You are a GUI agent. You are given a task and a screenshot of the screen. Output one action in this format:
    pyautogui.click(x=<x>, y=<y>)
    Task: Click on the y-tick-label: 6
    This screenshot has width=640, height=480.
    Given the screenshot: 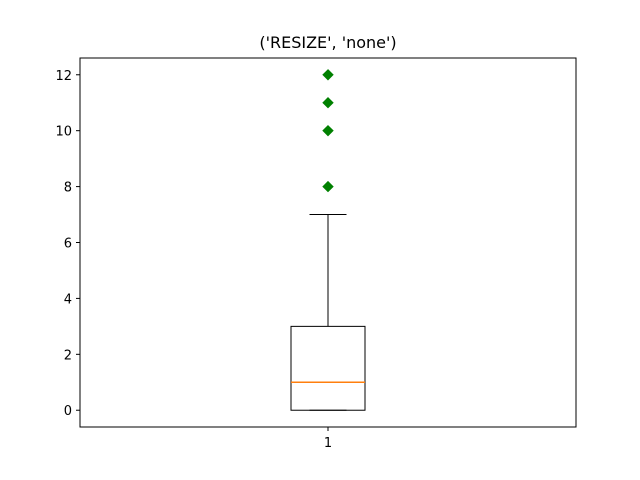 What is the action you would take?
    pyautogui.click(x=68, y=244)
    